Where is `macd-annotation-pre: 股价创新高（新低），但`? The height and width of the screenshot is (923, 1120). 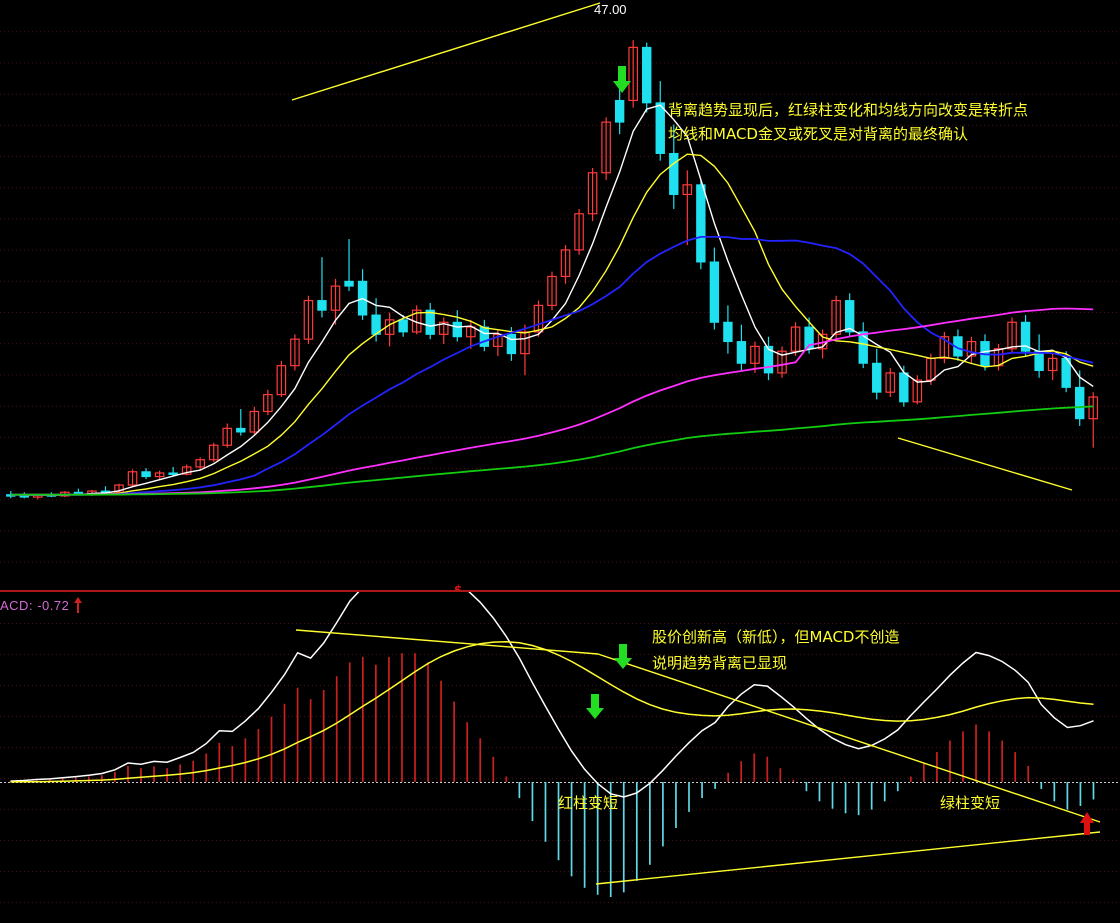 macd-annotation-pre: 股价创新高（新低），但 is located at coordinates (731, 637).